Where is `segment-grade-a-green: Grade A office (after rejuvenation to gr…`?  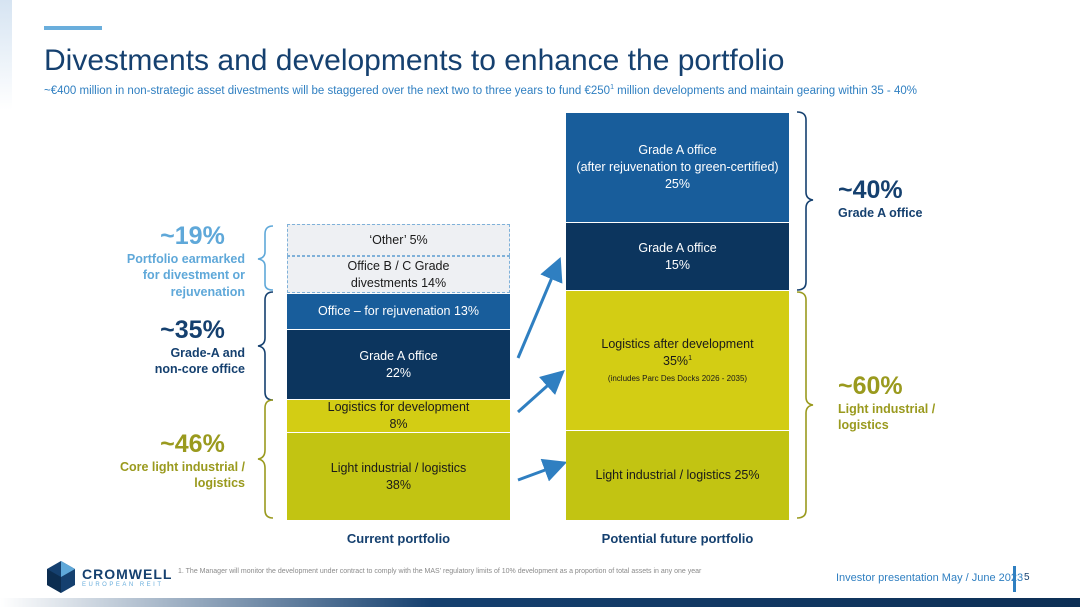 segment-grade-a-green: Grade A office (after rejuvenation to gr… is located at coordinates (677, 167).